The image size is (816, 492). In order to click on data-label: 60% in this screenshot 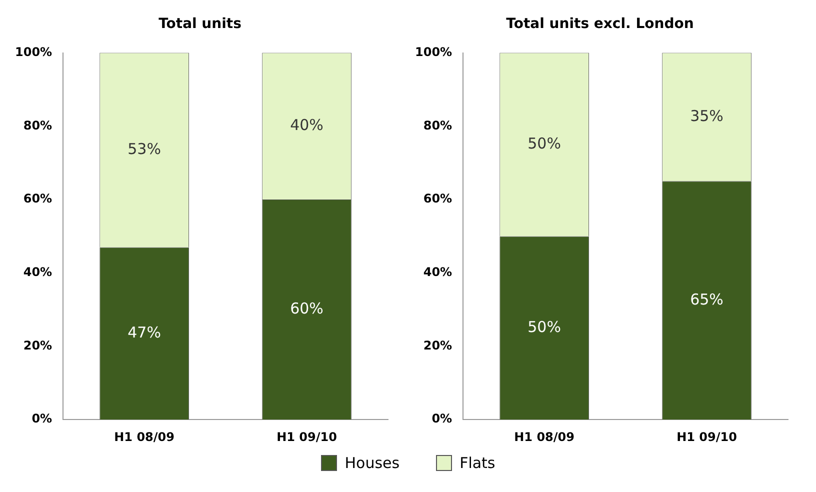, I will do `click(307, 308)`.